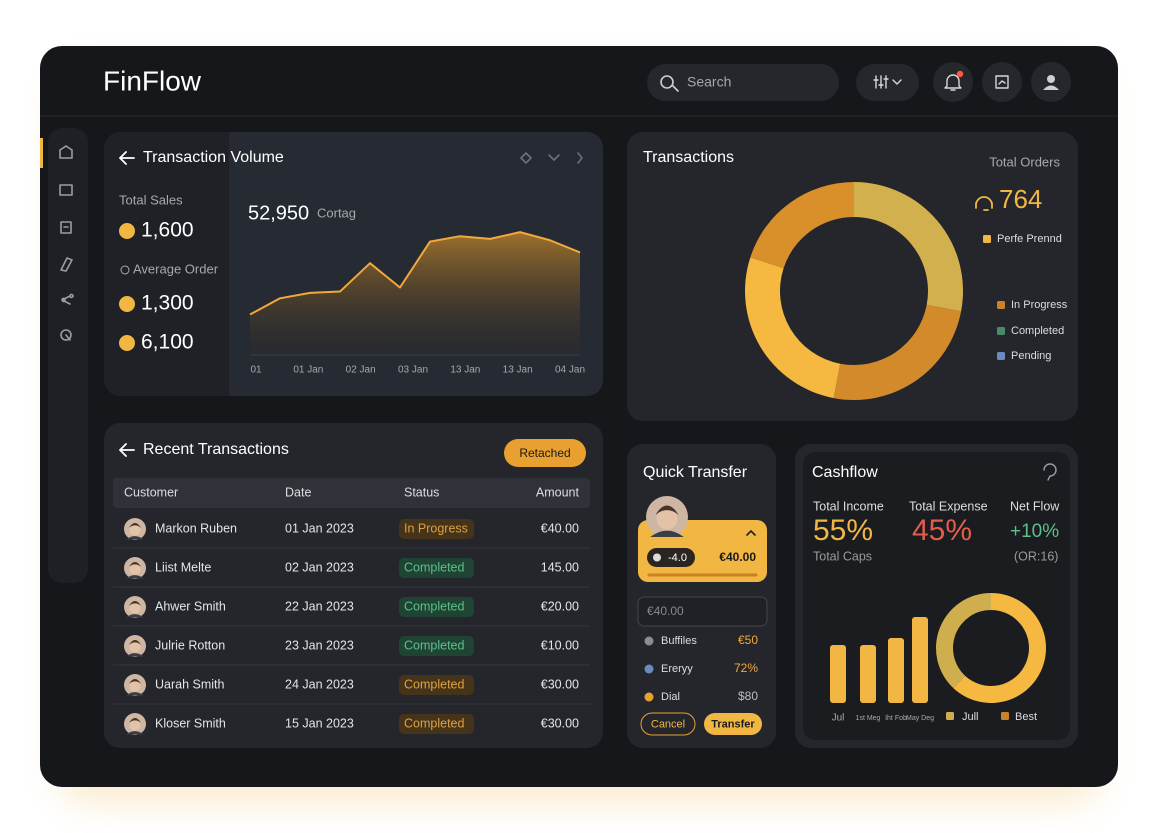  I want to click on legend-label: Pending, so click(1031, 356).